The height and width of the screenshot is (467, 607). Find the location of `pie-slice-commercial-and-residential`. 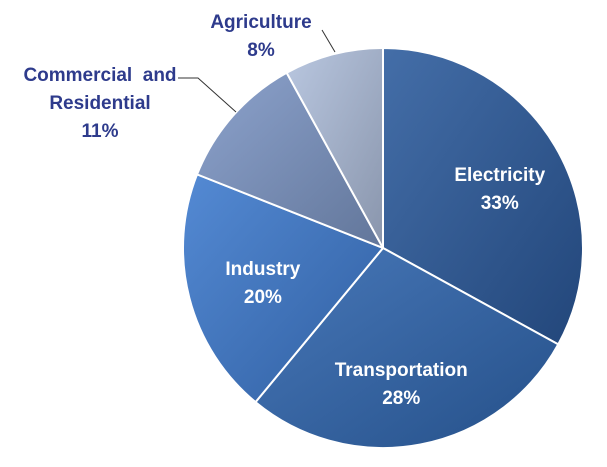

pie-slice-commercial-and-residential is located at coordinates (290, 160).